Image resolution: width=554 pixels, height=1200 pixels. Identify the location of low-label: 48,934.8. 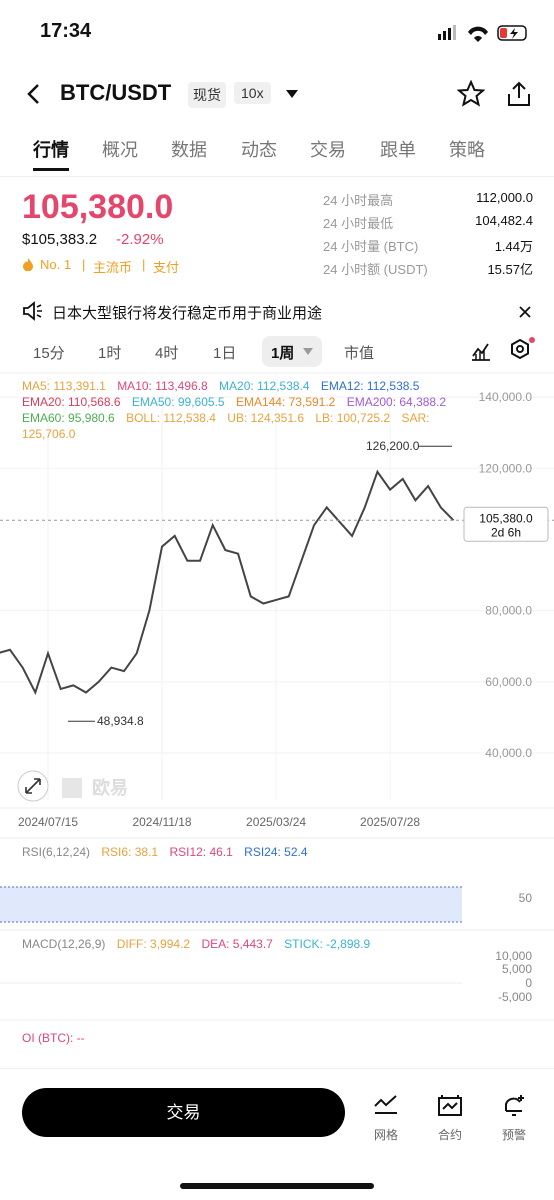
(120, 721).